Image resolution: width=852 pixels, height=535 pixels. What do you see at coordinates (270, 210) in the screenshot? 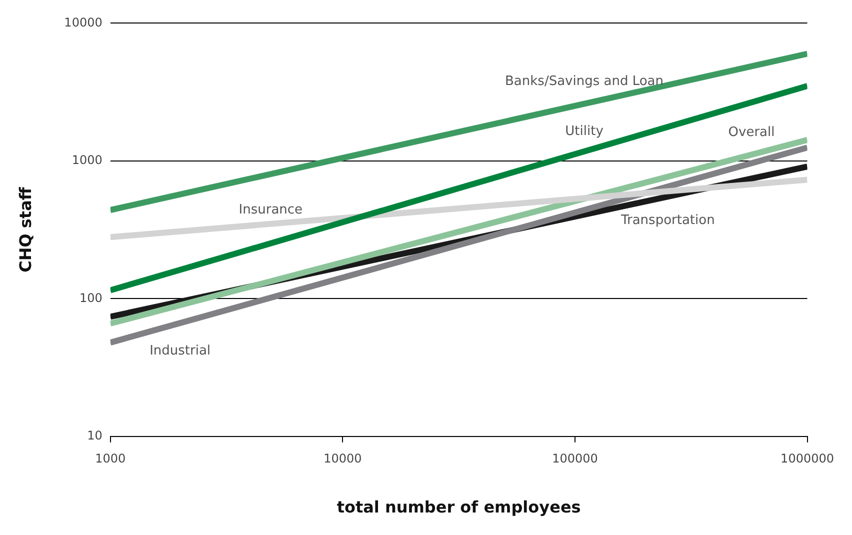
I see `series-label: Insurance` at bounding box center [270, 210].